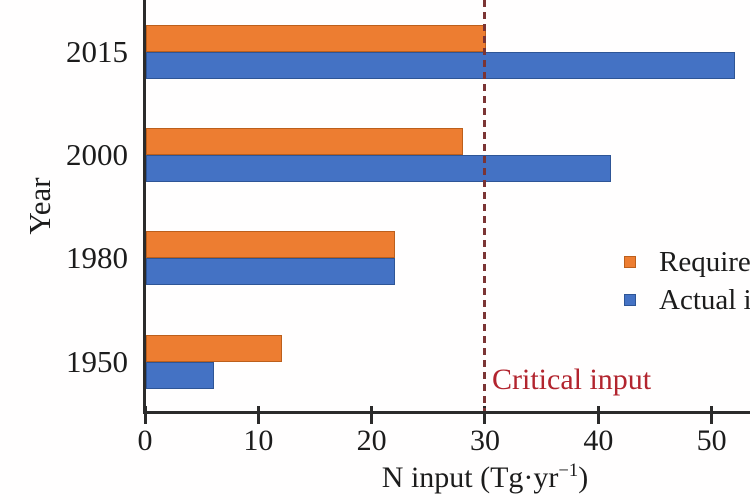  I want to click on required-swatch-icon, so click(630, 262).